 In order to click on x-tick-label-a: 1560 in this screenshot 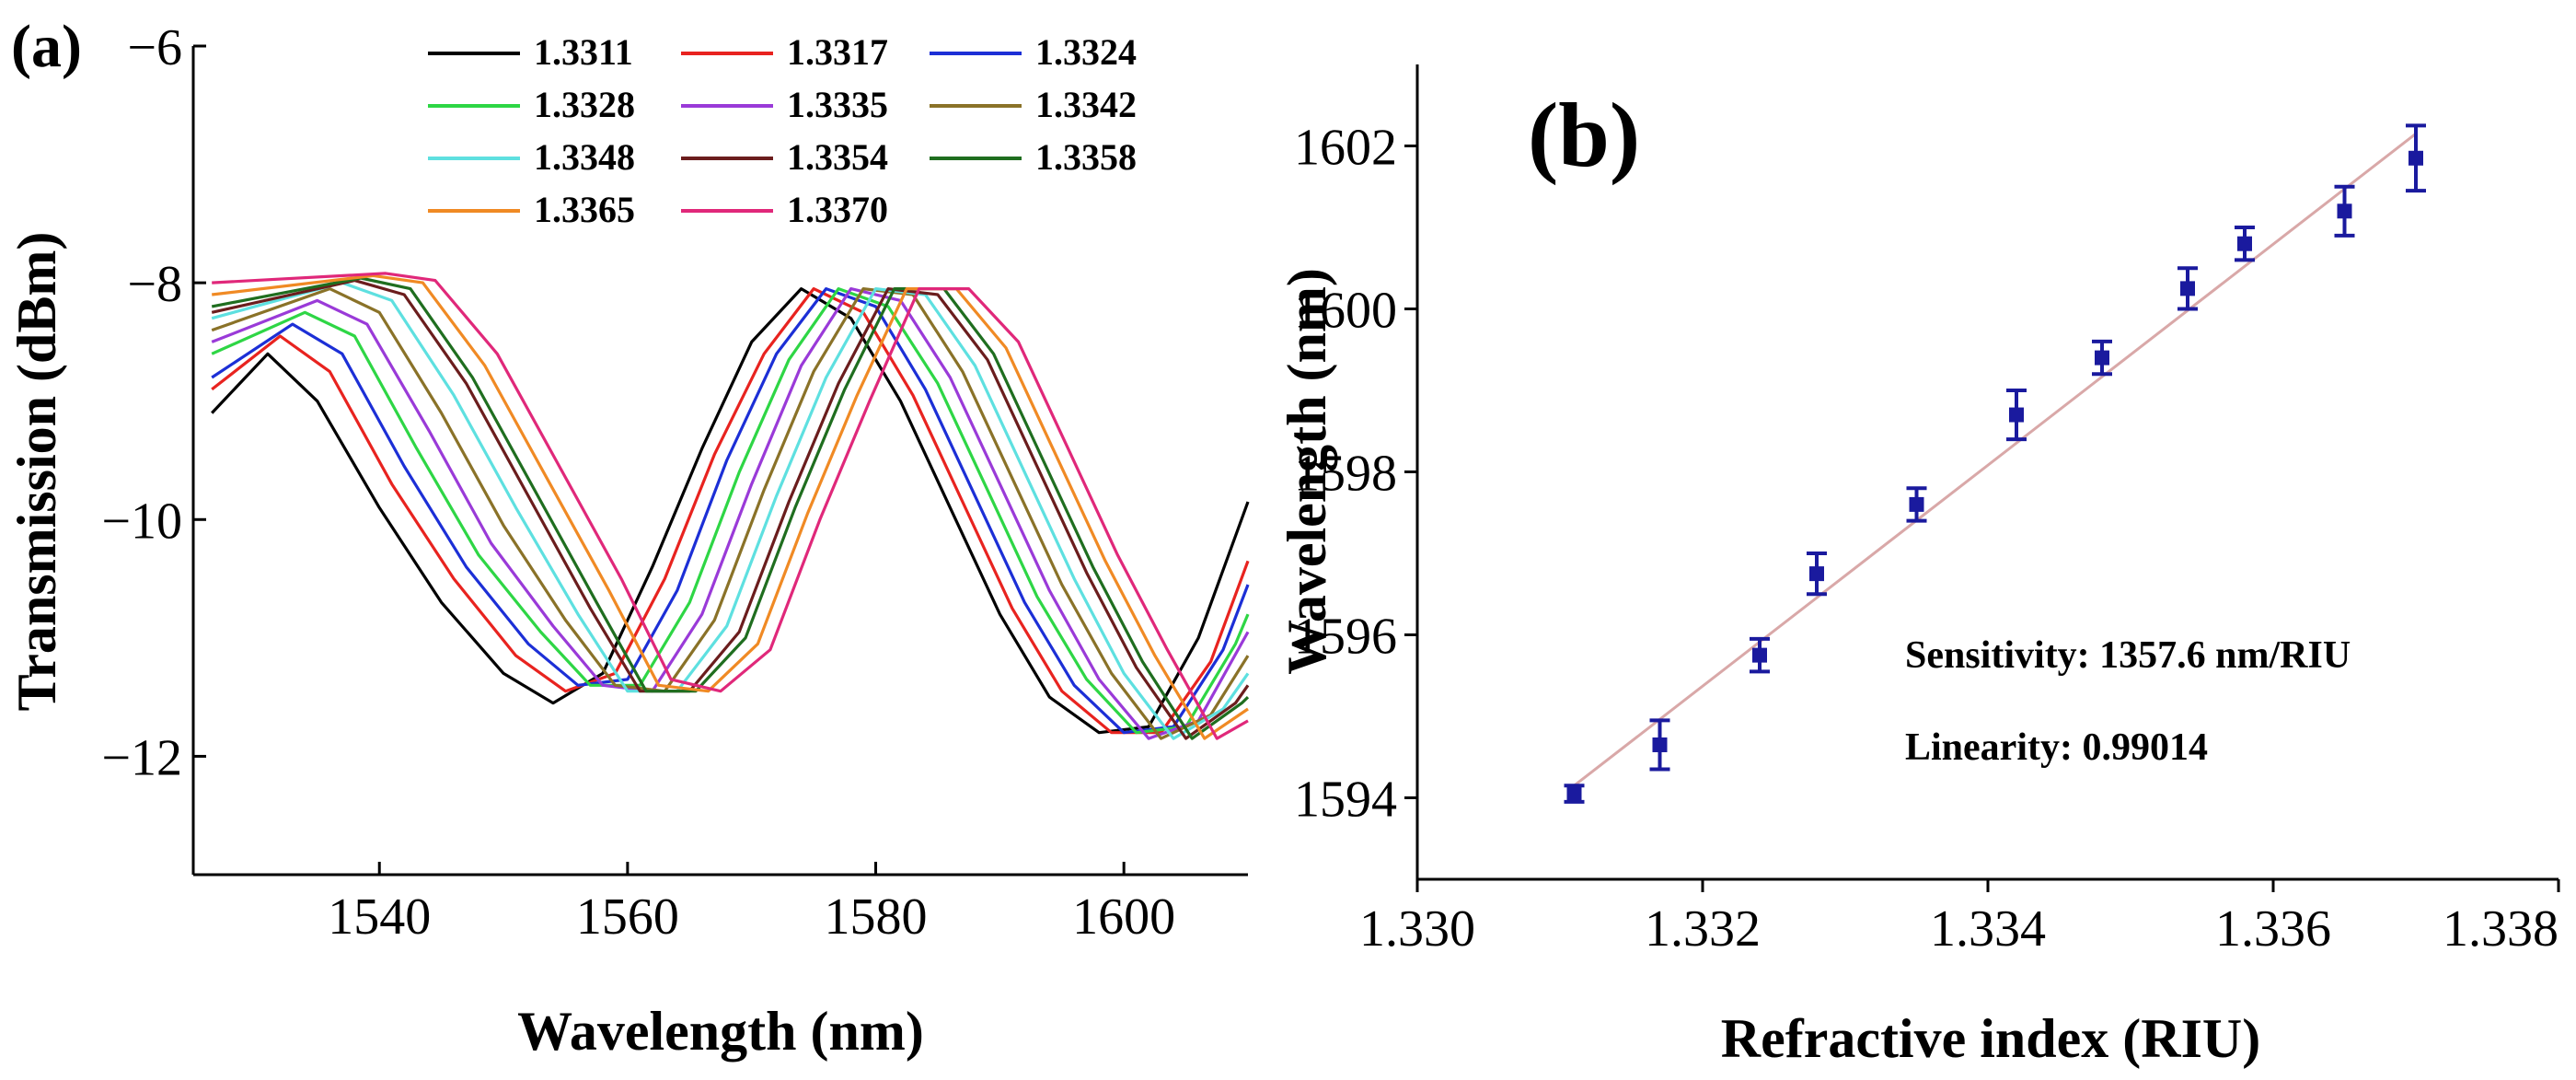, I will do `click(628, 917)`.